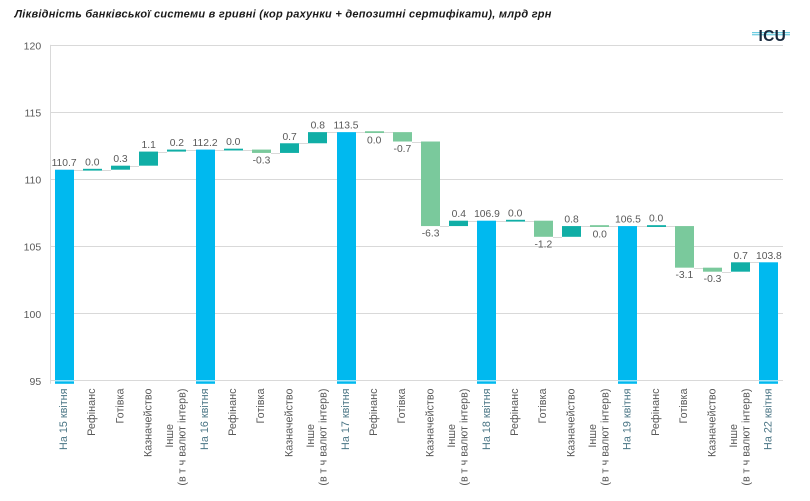  What do you see at coordinates (32, 181) in the screenshot?
I see `svg-text: 110` at bounding box center [32, 181].